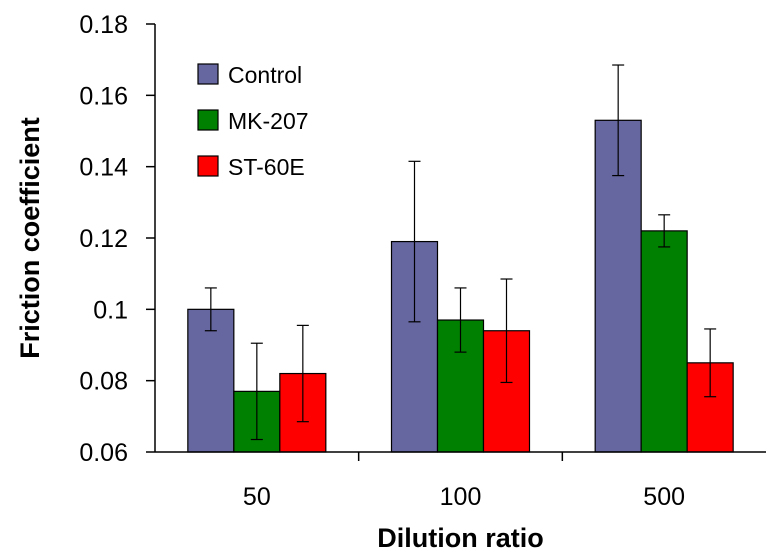 The height and width of the screenshot is (554, 774). What do you see at coordinates (266, 167) in the screenshot?
I see `legend-label: ST-60E` at bounding box center [266, 167].